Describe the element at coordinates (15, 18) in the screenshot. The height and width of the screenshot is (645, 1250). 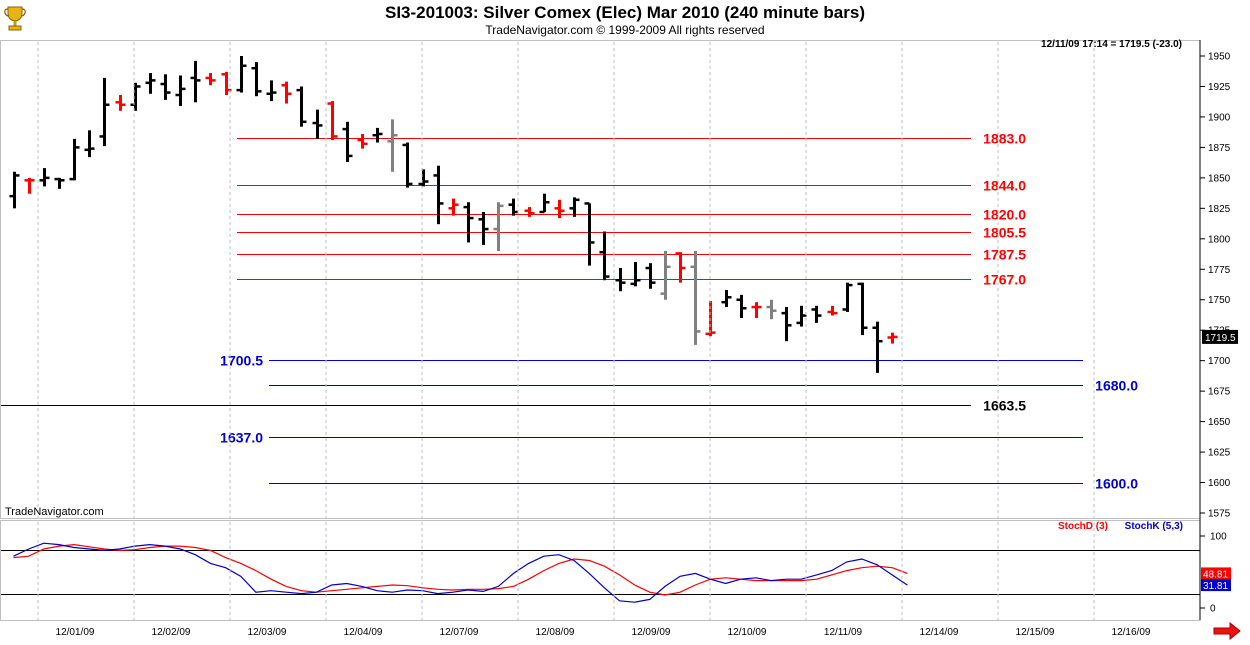
I see `trophy-logo-icon` at that location.